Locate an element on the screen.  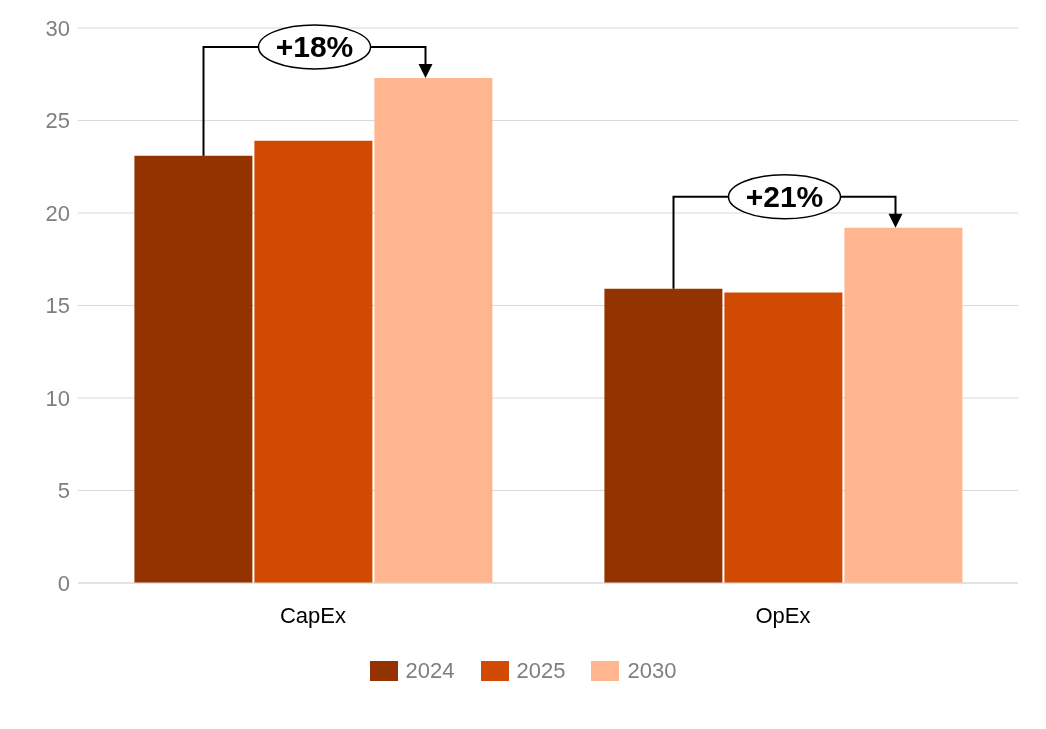
y-tick-label: 30 is located at coordinates (57, 28).